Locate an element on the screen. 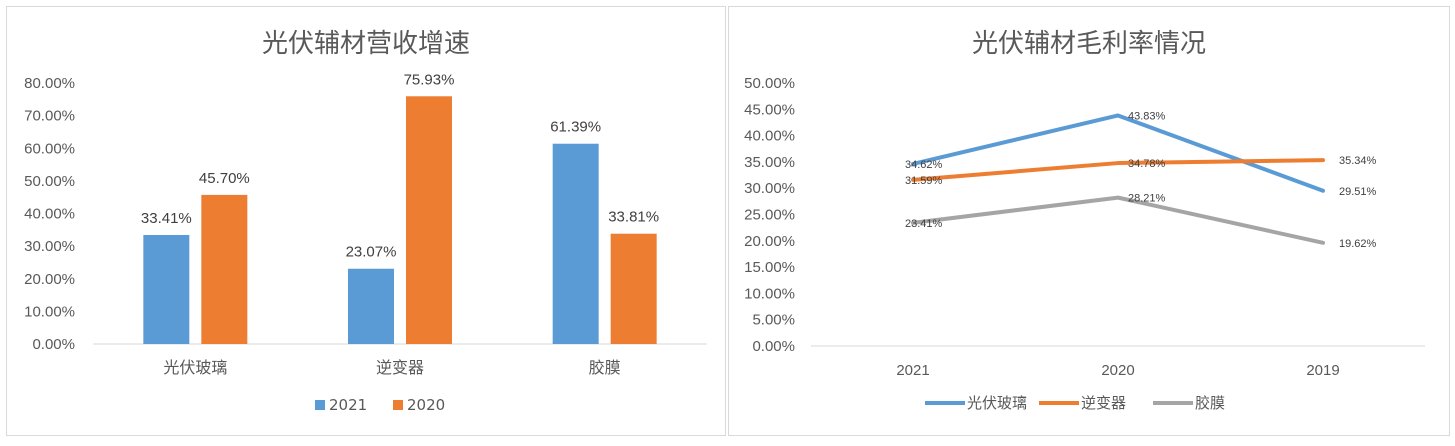  data-label: 19.62% is located at coordinates (1358, 244).